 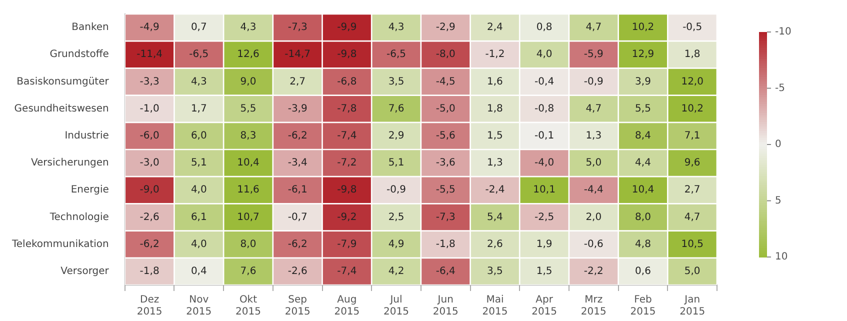 What do you see at coordinates (544, 217) in the screenshot?
I see `data-label: -2,5` at bounding box center [544, 217].